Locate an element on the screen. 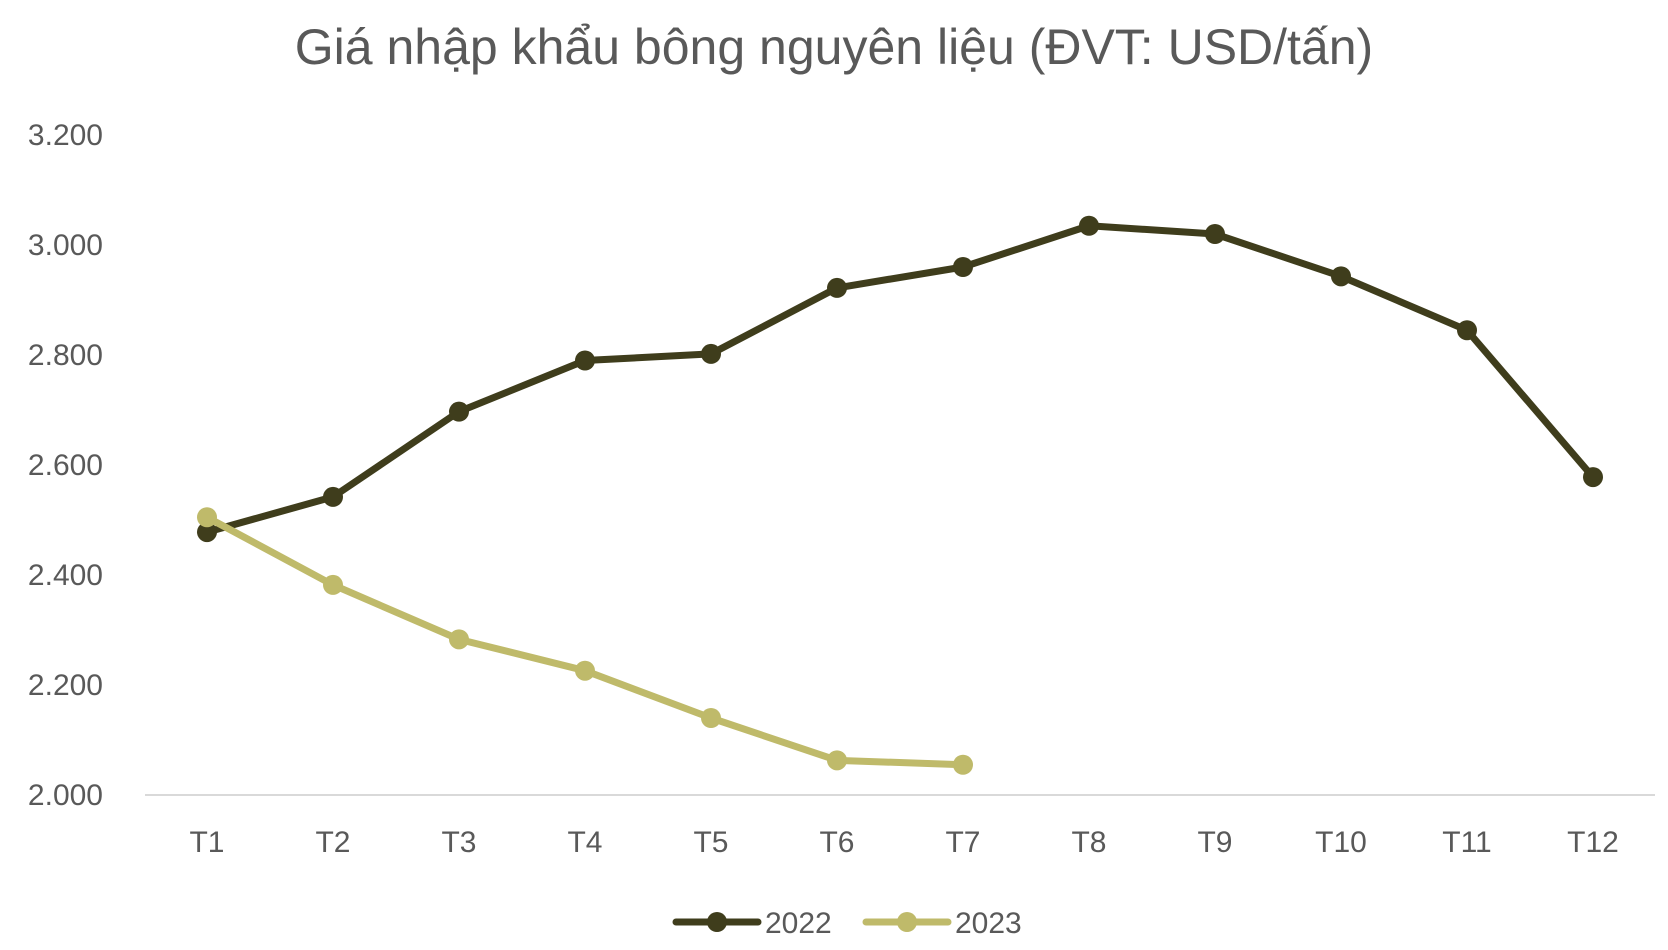  y-tick-label: 2.400 is located at coordinates (65, 575).